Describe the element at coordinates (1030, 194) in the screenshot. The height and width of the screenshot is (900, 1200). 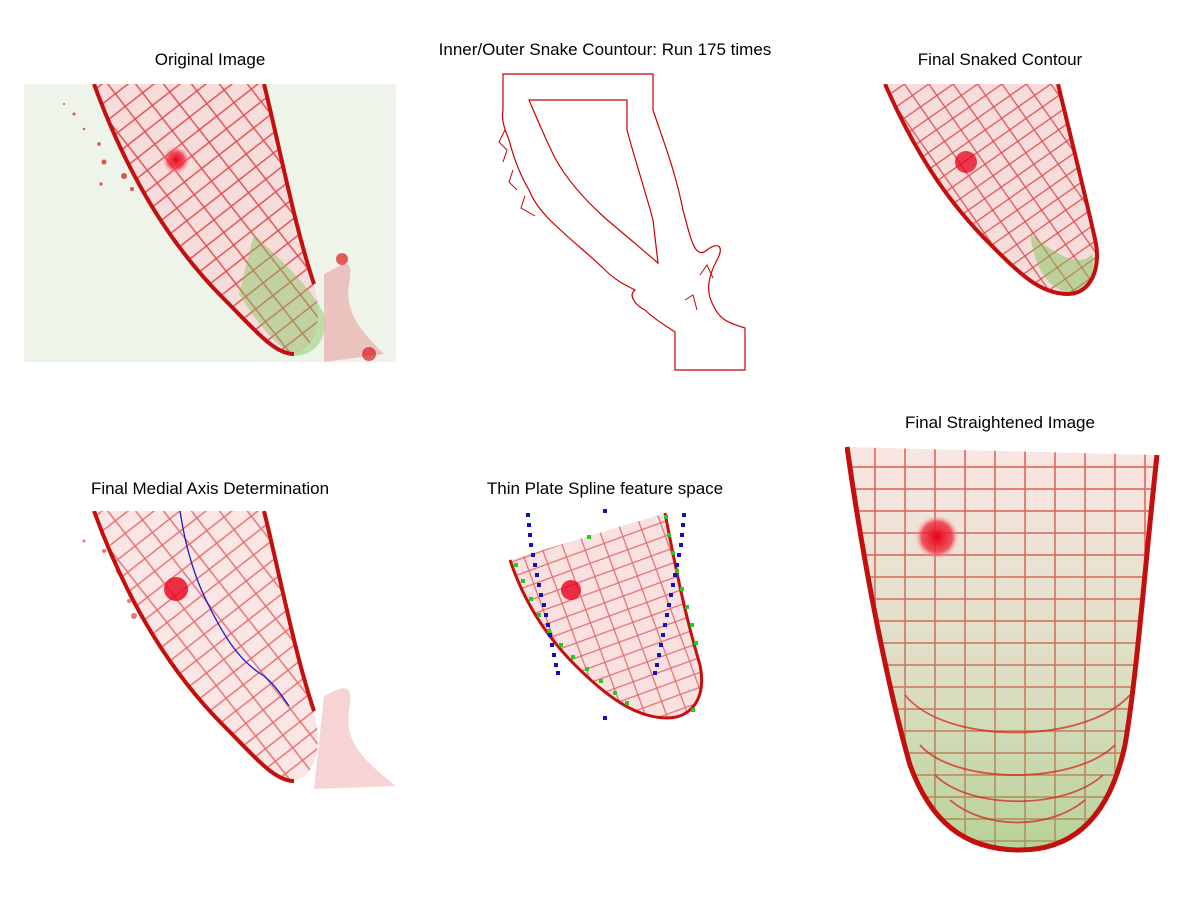
I see `final-snaked-contour` at that location.